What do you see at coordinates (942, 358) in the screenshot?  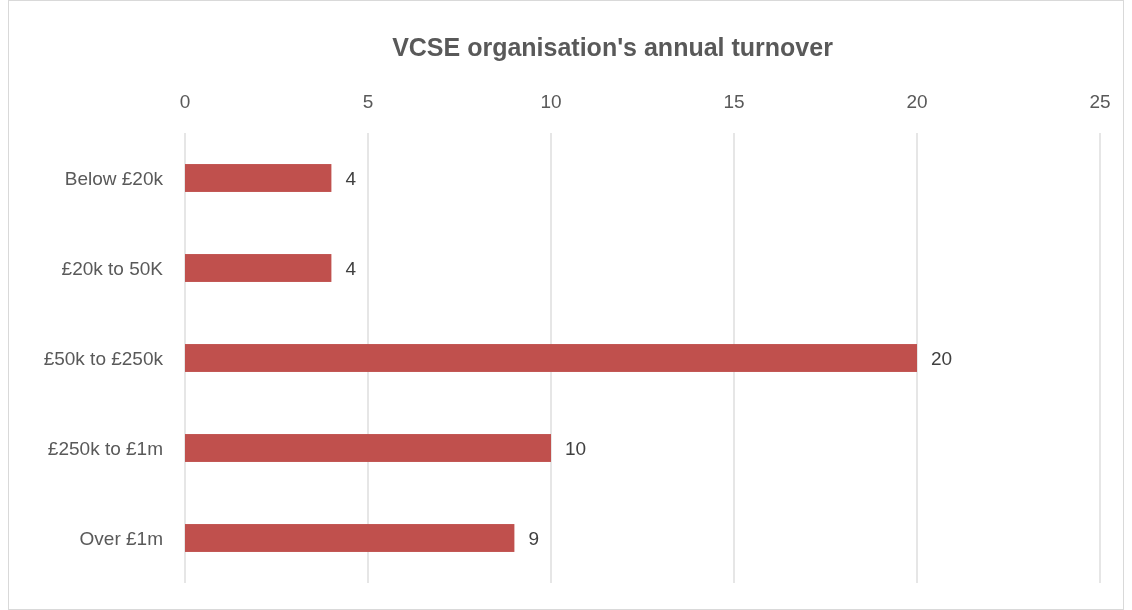 I see `data-label: 20` at bounding box center [942, 358].